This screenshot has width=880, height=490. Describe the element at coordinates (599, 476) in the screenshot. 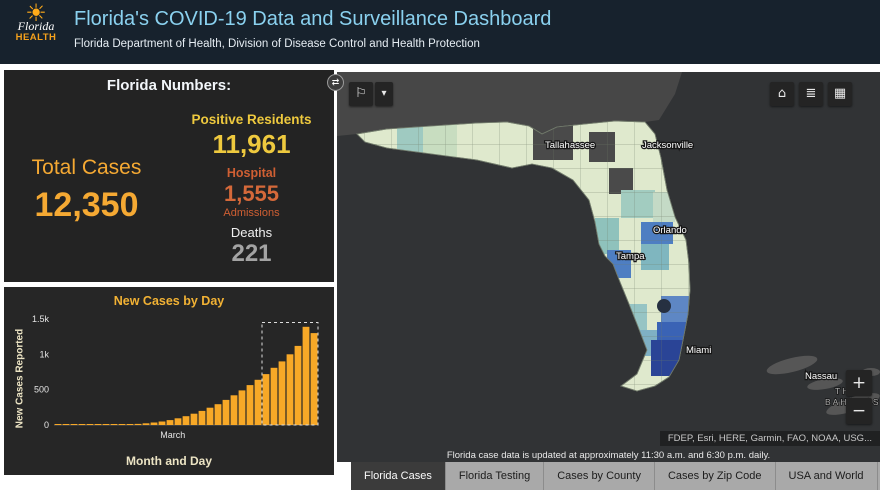

I see `tab-cases-by-county: Cases by County` at that location.